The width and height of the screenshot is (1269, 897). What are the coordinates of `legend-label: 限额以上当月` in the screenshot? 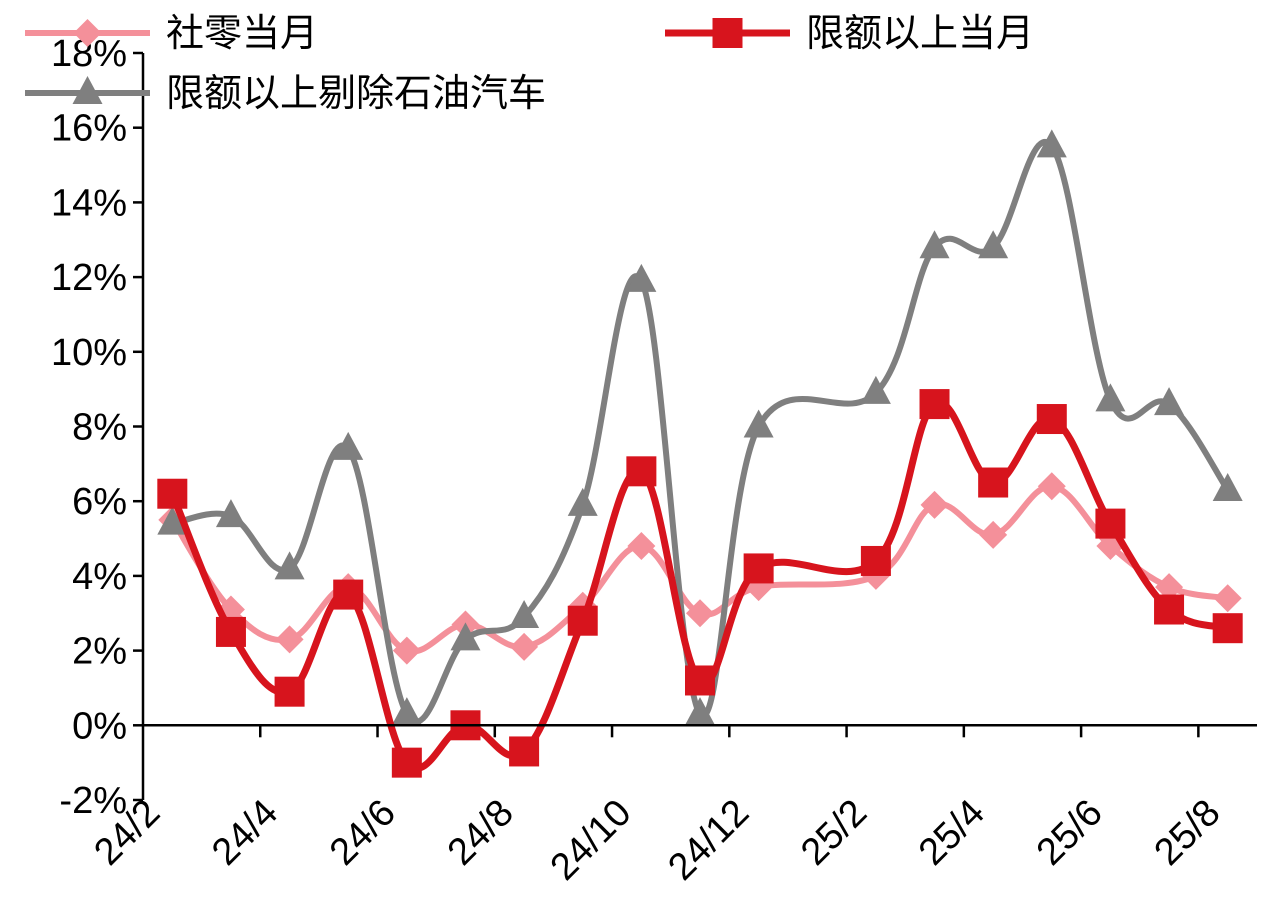 It's located at (920, 33).